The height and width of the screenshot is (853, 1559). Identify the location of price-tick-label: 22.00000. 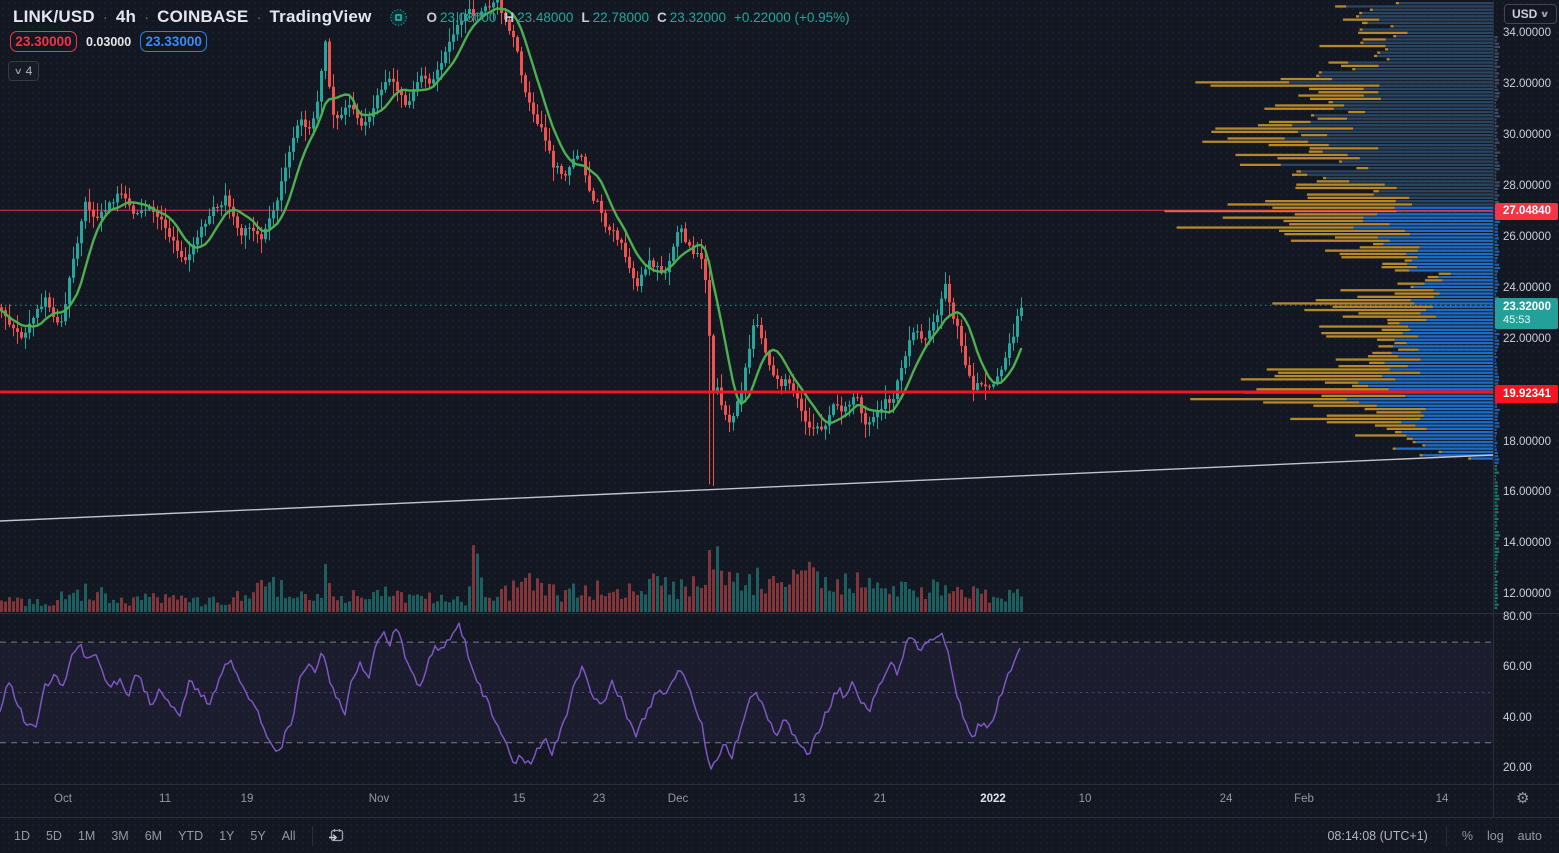
(1527, 339).